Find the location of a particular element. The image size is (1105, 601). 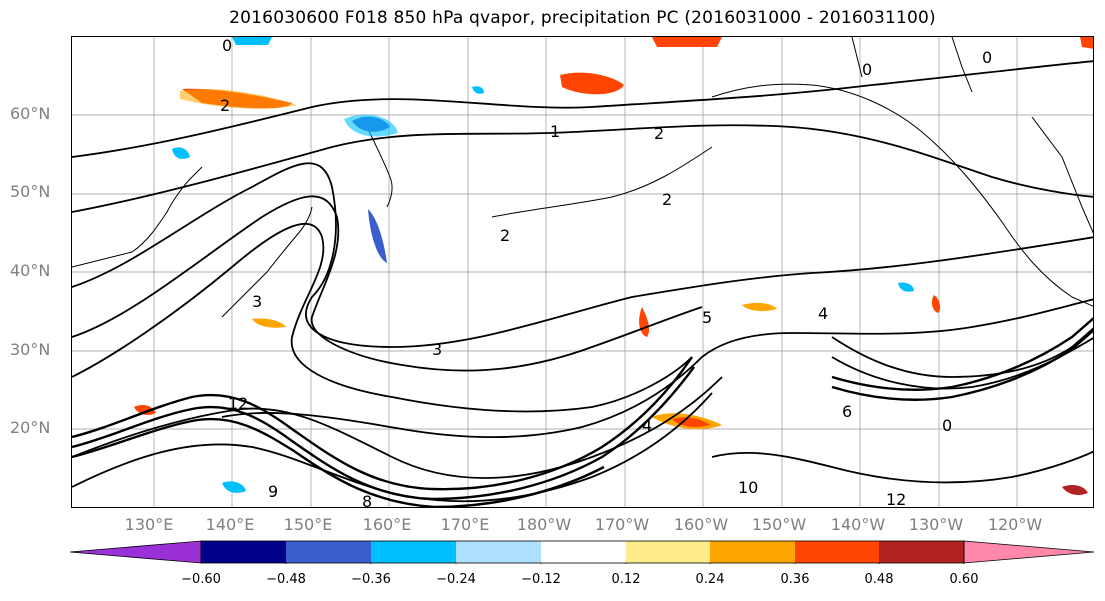

lon-label-140w: 140°W is located at coordinates (858, 524).